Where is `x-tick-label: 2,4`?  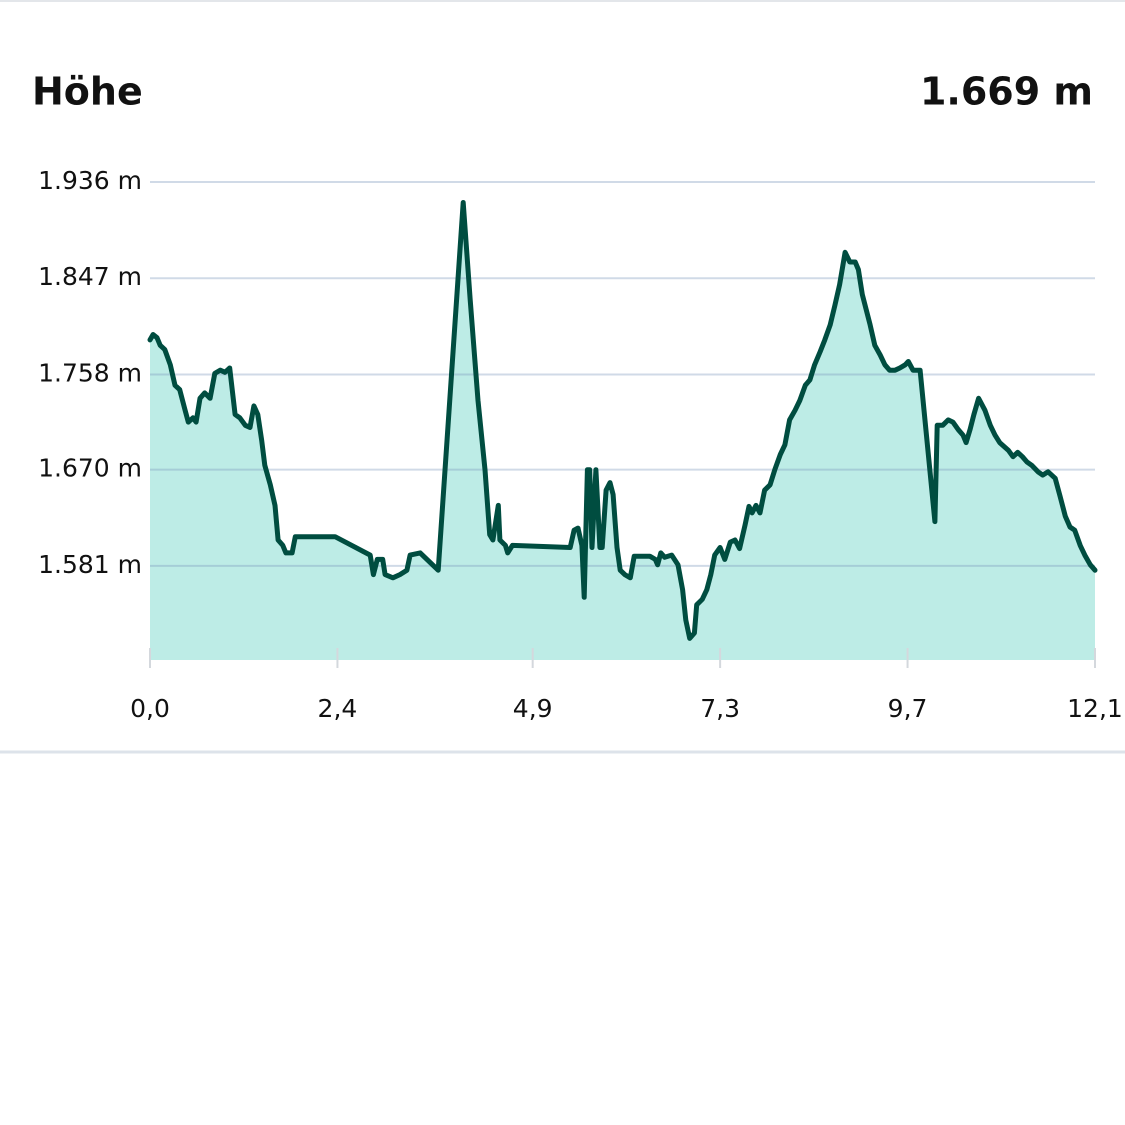
x-tick-label: 2,4 is located at coordinates (338, 708).